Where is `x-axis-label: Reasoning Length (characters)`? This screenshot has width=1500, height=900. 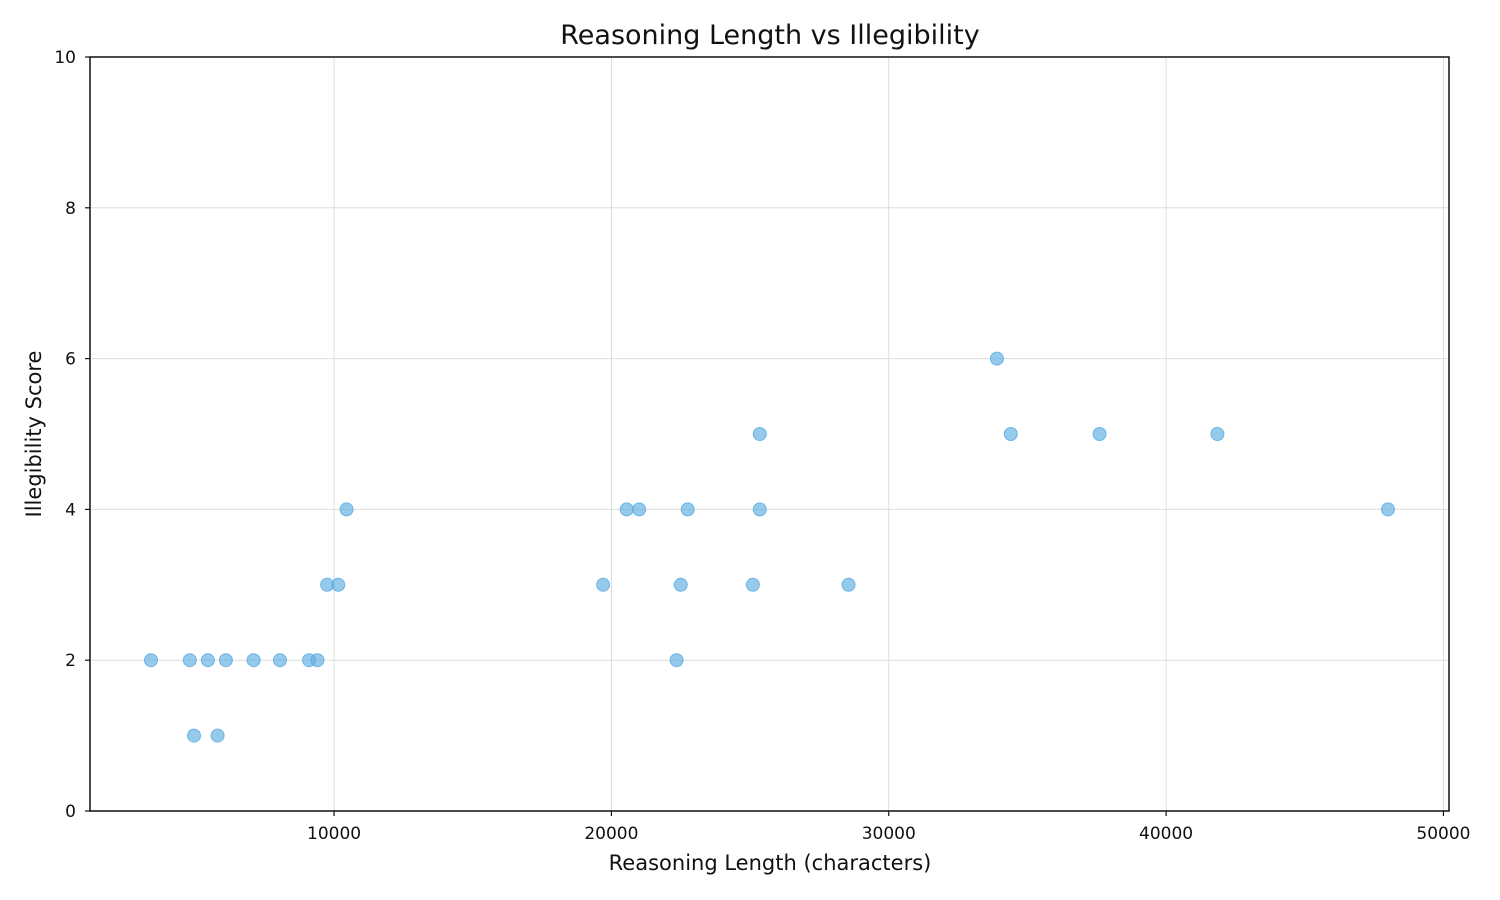 x-axis-label: Reasoning Length (characters) is located at coordinates (770, 863).